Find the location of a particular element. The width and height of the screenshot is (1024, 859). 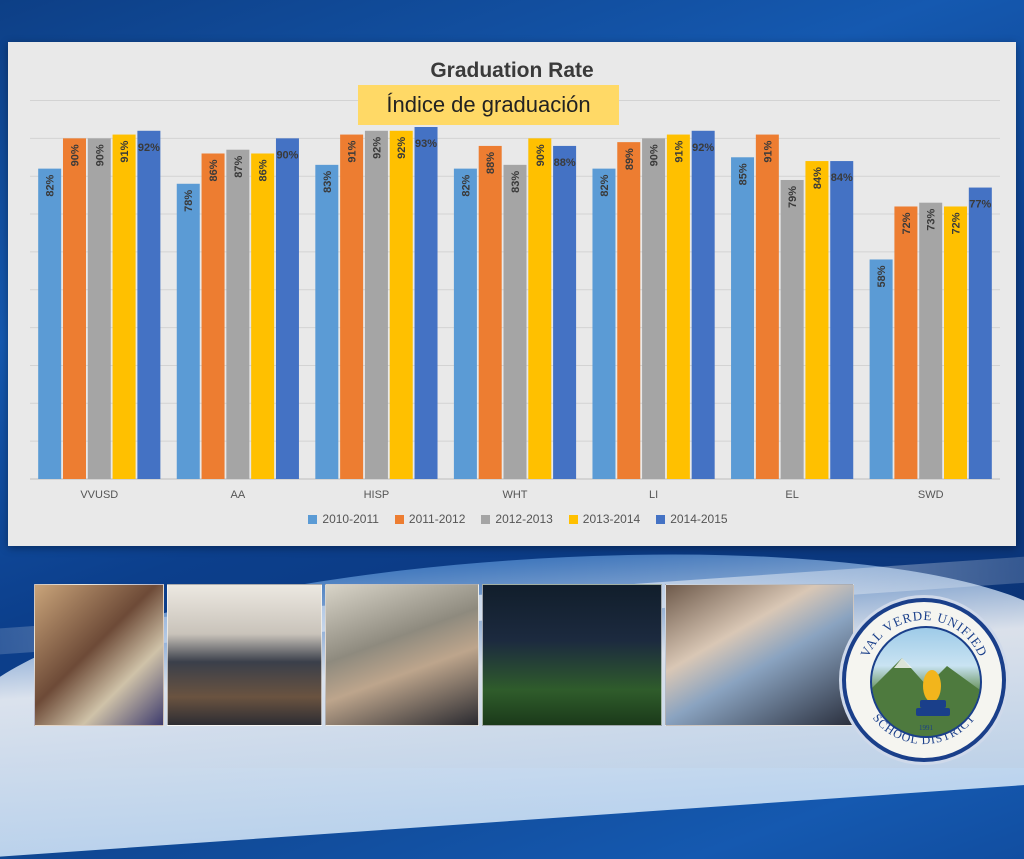

bar-hisp-2010-2011 is located at coordinates (327, 321).